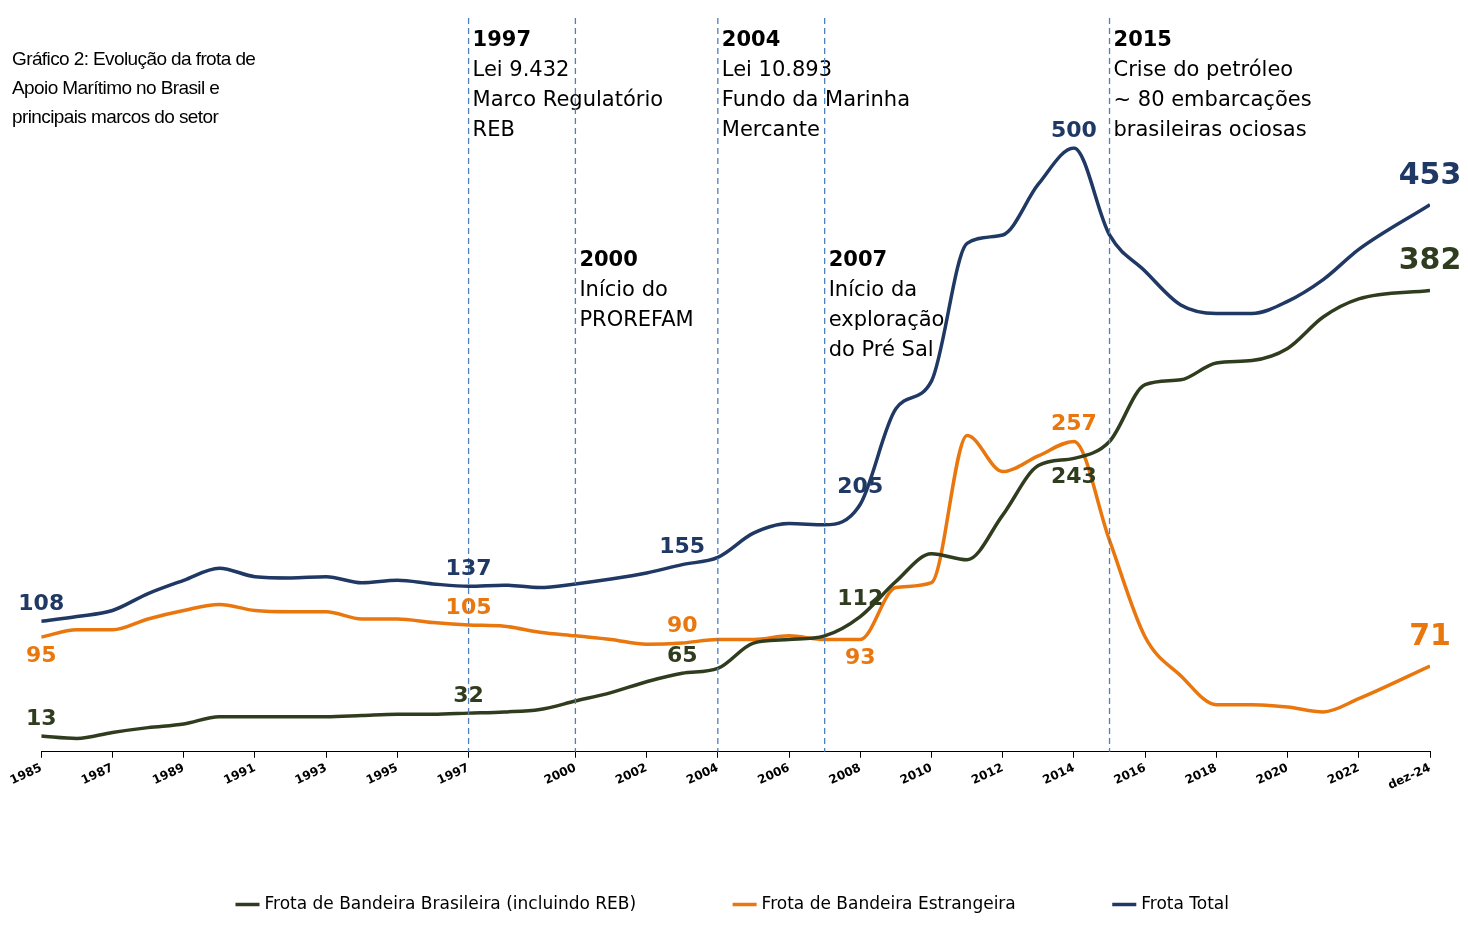 Image resolution: width=1468 pixels, height=931 pixels. I want to click on data-label: 108, so click(41, 603).